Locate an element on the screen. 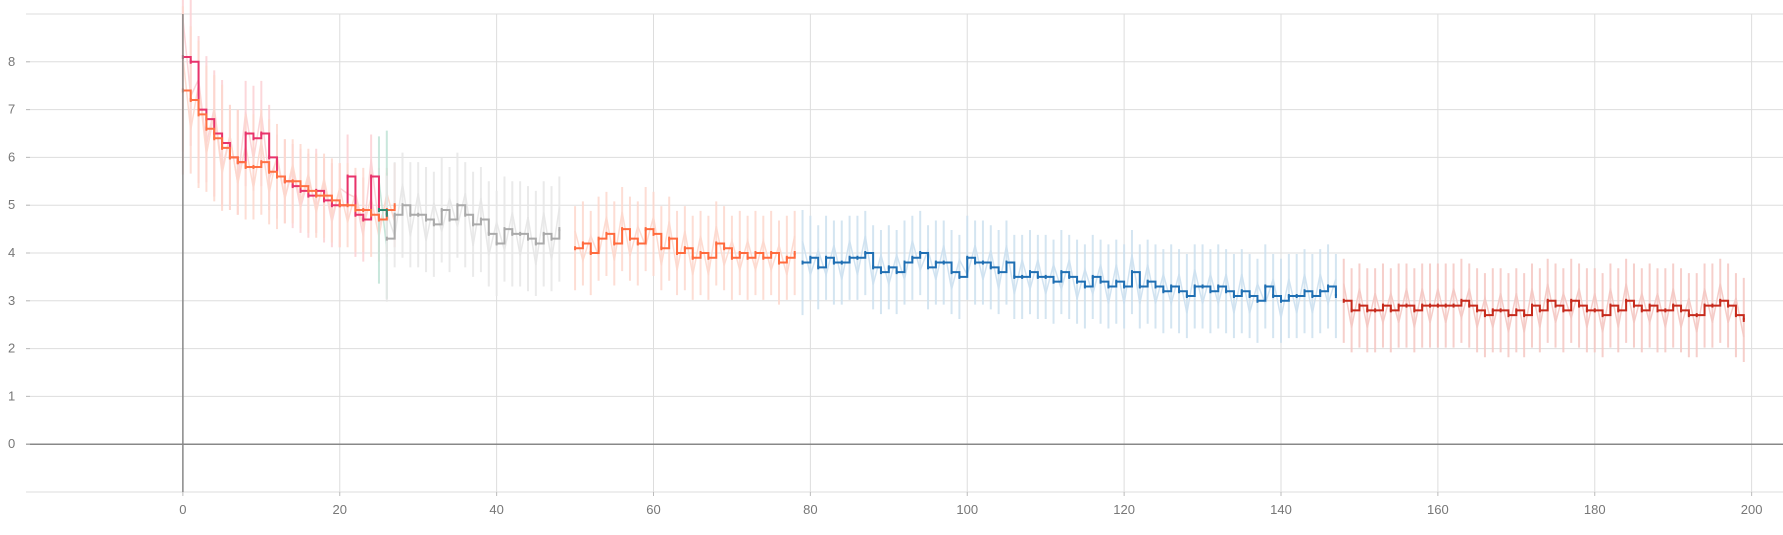 The image size is (1783, 535). x-tick-label: 120 is located at coordinates (1124, 509).